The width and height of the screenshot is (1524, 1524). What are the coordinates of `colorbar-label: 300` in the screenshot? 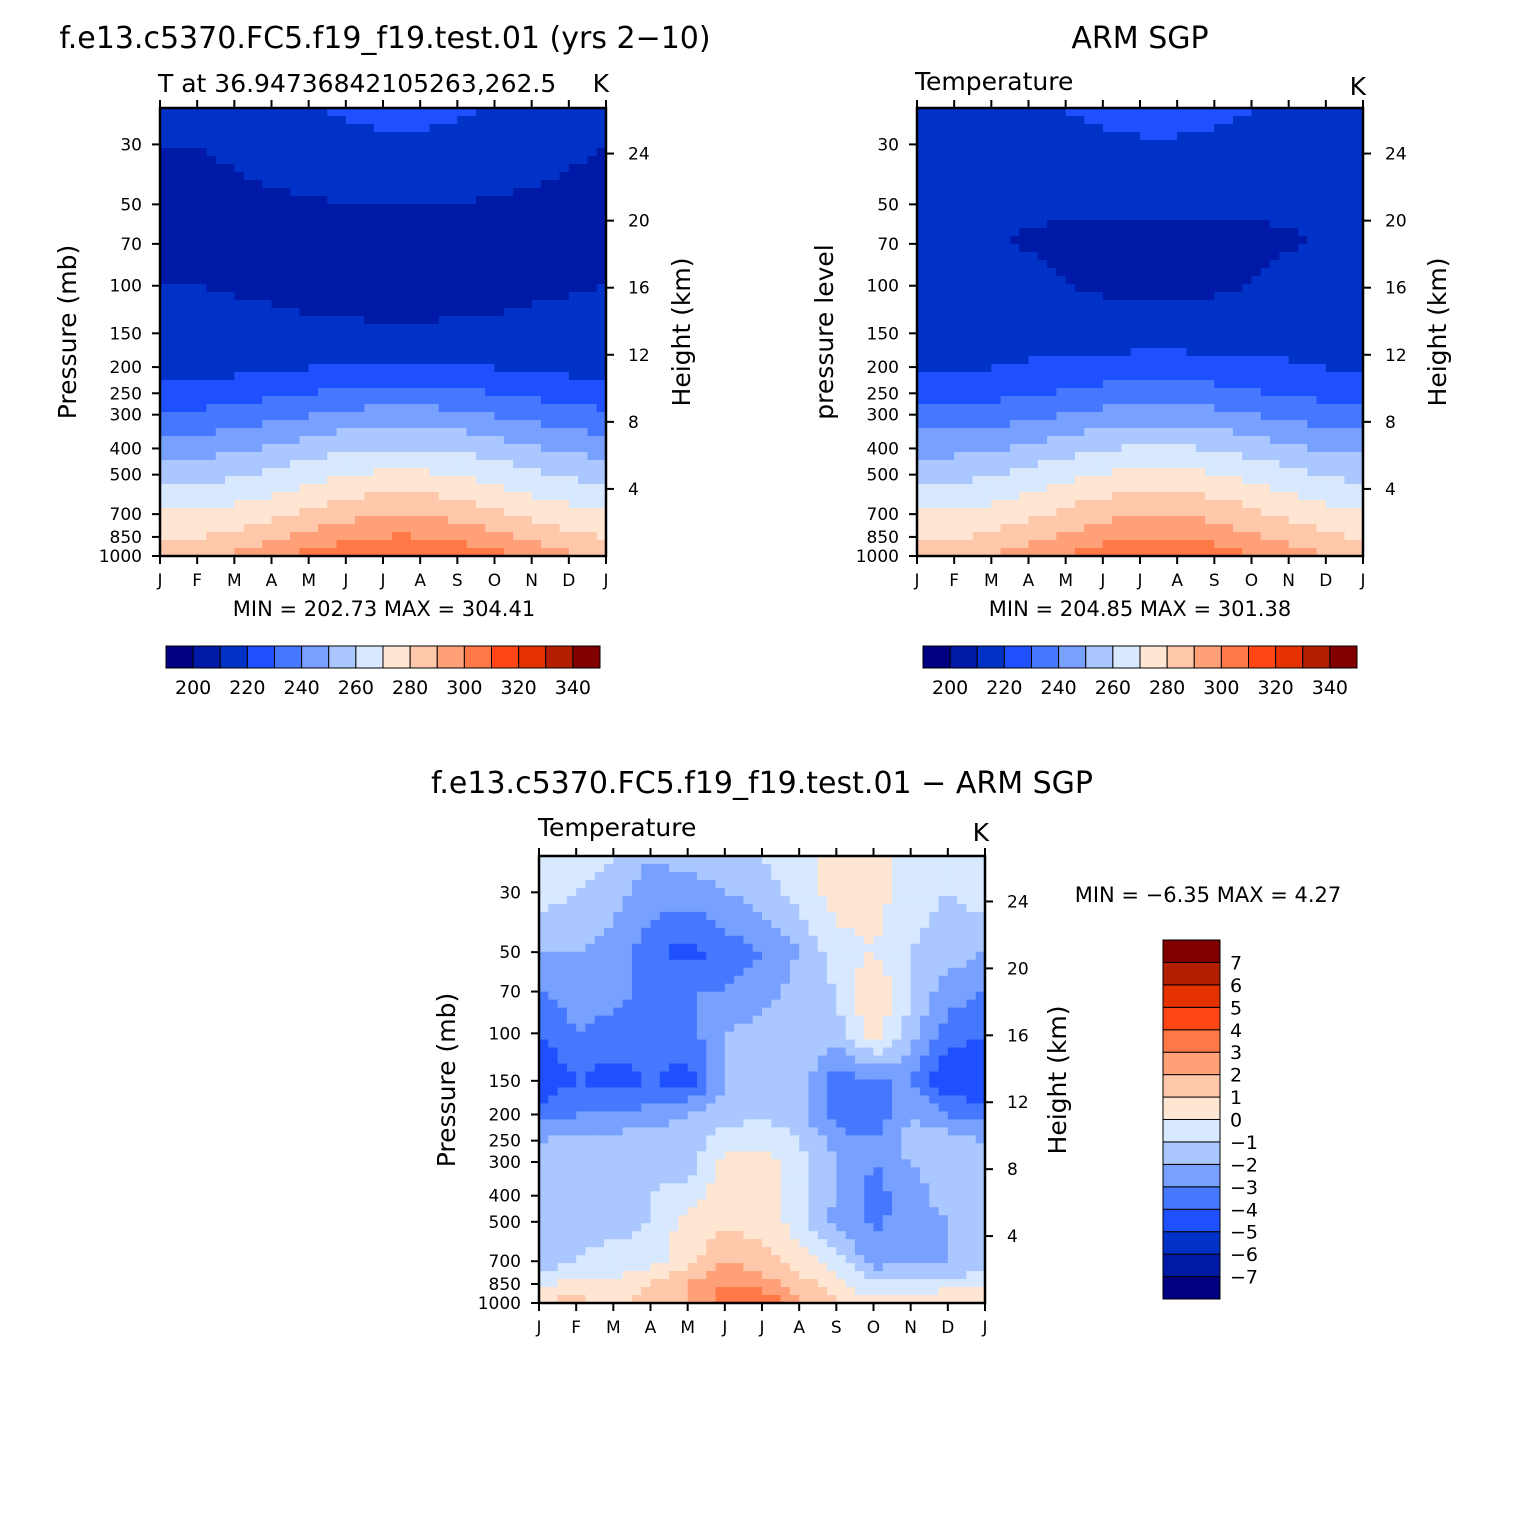 It's located at (464, 688).